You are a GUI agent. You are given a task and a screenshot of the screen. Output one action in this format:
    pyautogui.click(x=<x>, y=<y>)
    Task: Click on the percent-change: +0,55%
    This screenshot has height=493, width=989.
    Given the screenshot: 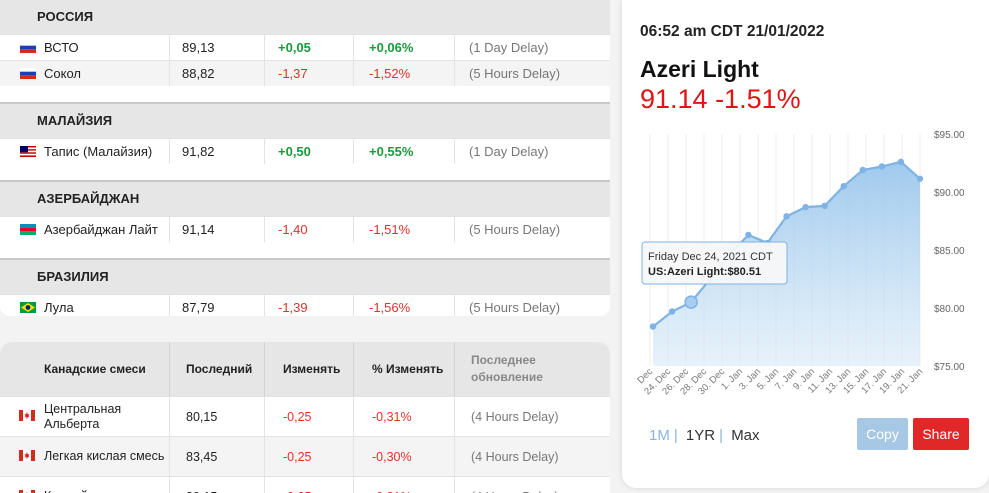 What is the action you would take?
    pyautogui.click(x=404, y=151)
    